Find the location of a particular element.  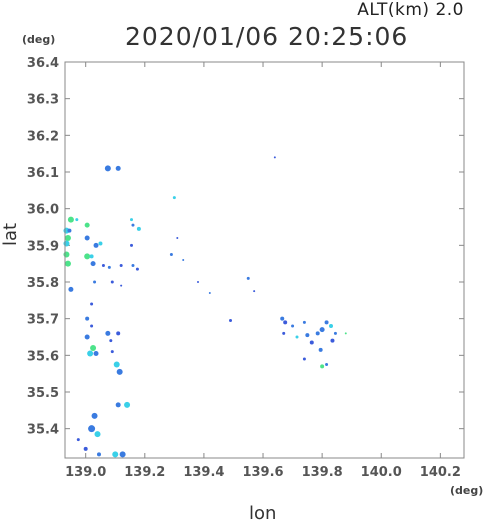

y-tick-label: 36.0 is located at coordinates (43, 210).